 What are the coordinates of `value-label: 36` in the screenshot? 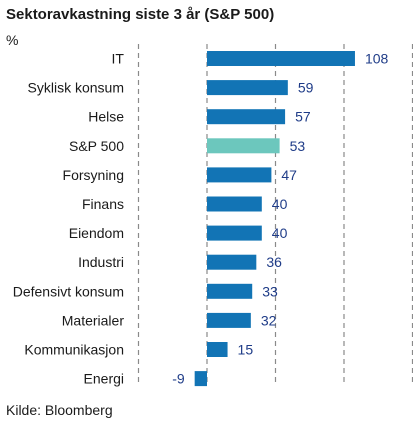 It's located at (274, 262).